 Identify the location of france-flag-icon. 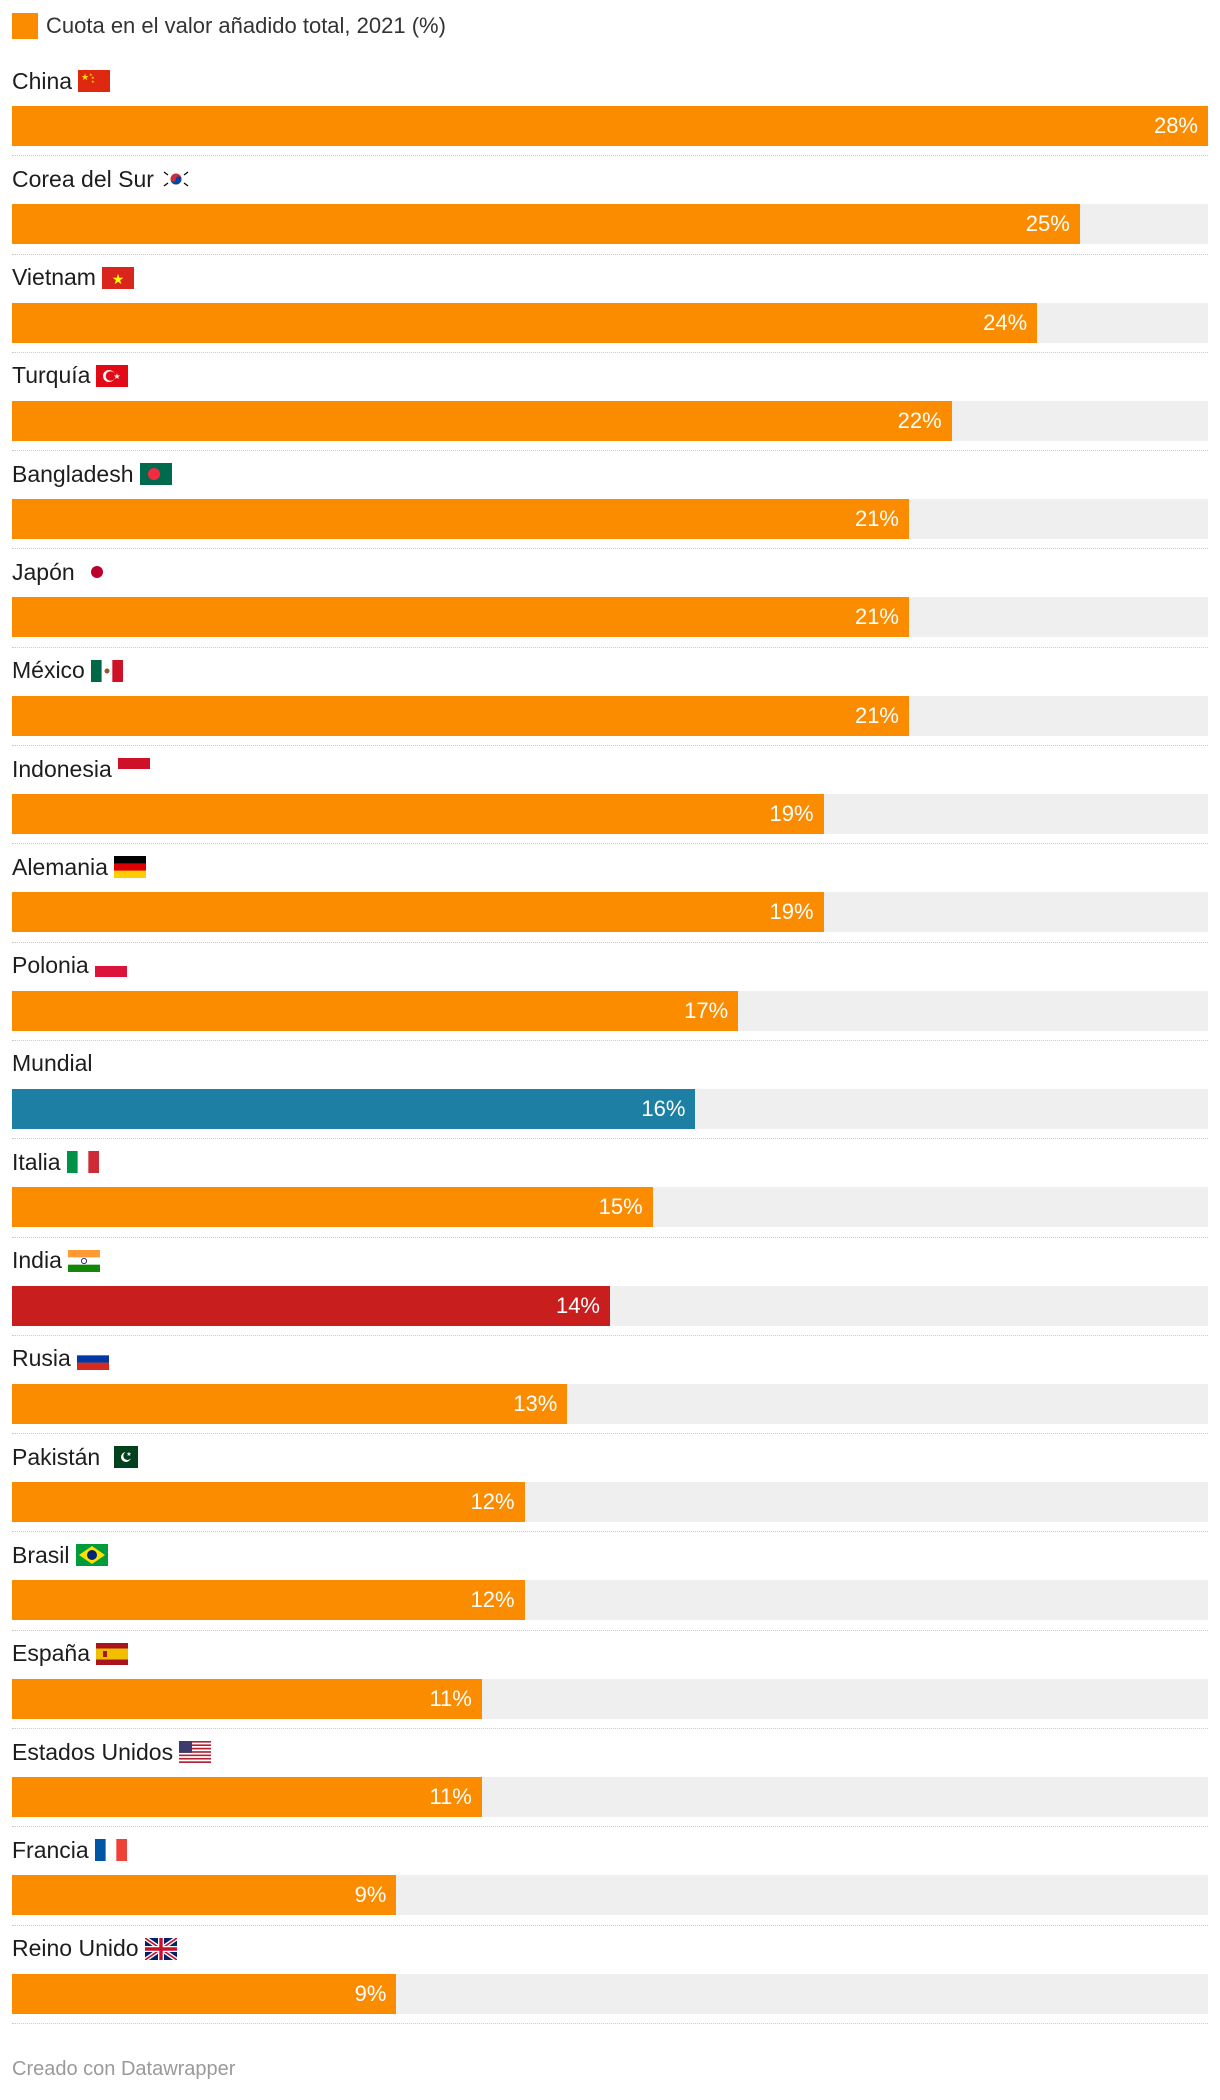
(110, 1850).